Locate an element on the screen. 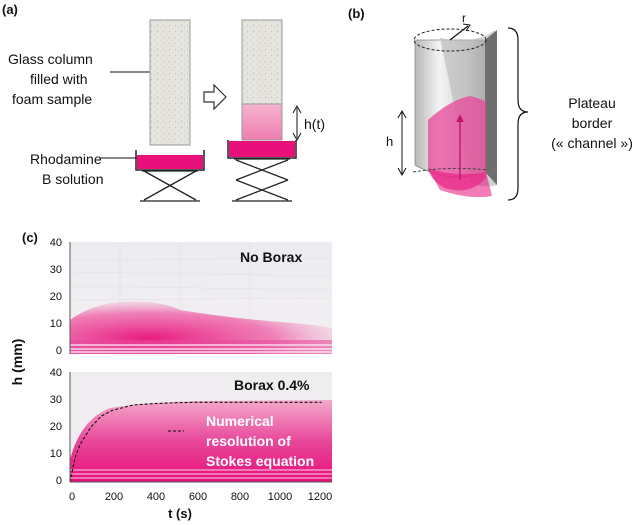 This screenshot has width=642, height=525. top-plot-title: No Borax is located at coordinates (271, 257).